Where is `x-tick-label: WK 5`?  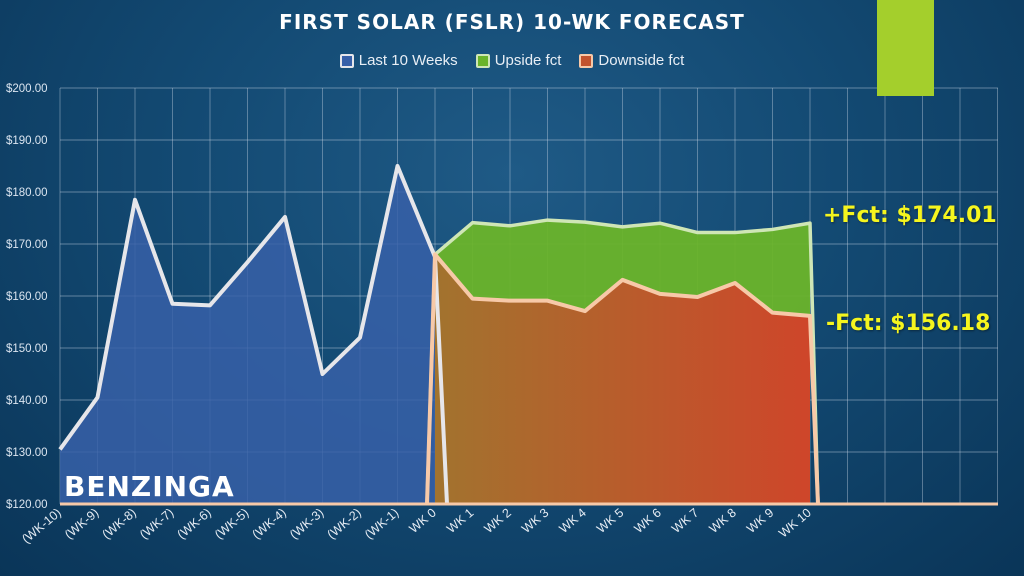
x-tick-label: WK 5 is located at coordinates (610, 521).